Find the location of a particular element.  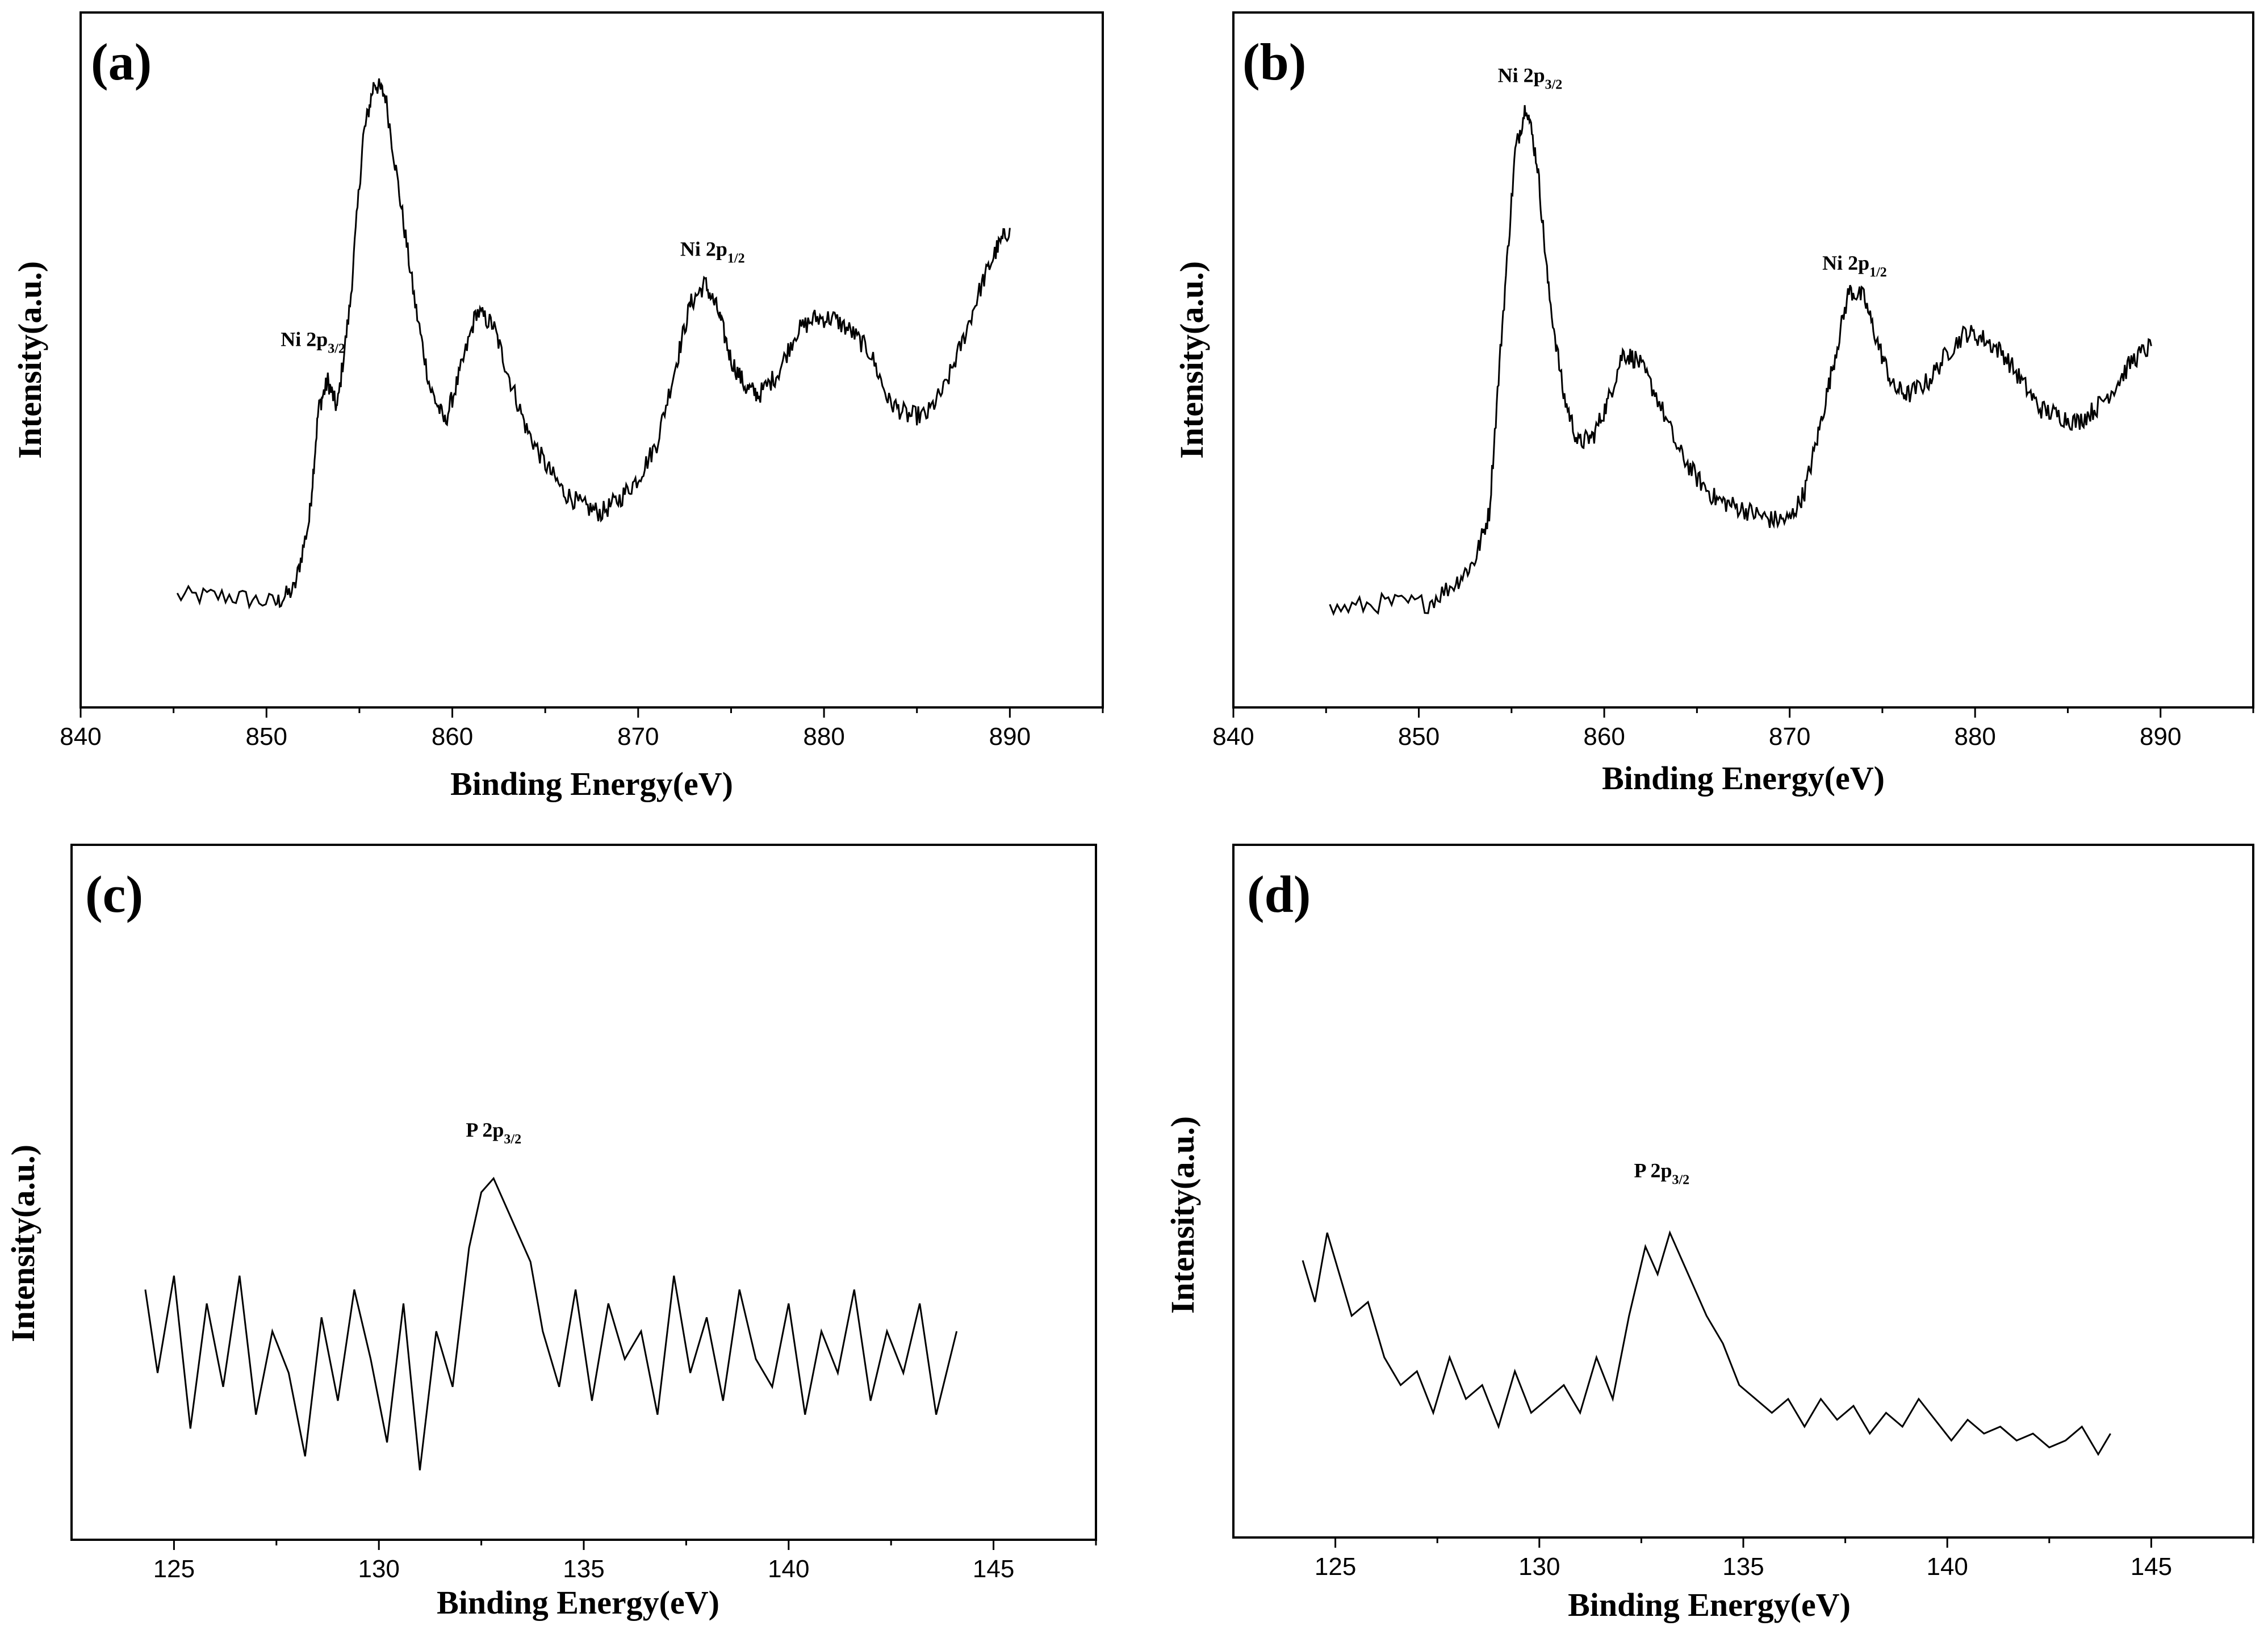

panel-b-xtick-label: 890 is located at coordinates (2160, 737).